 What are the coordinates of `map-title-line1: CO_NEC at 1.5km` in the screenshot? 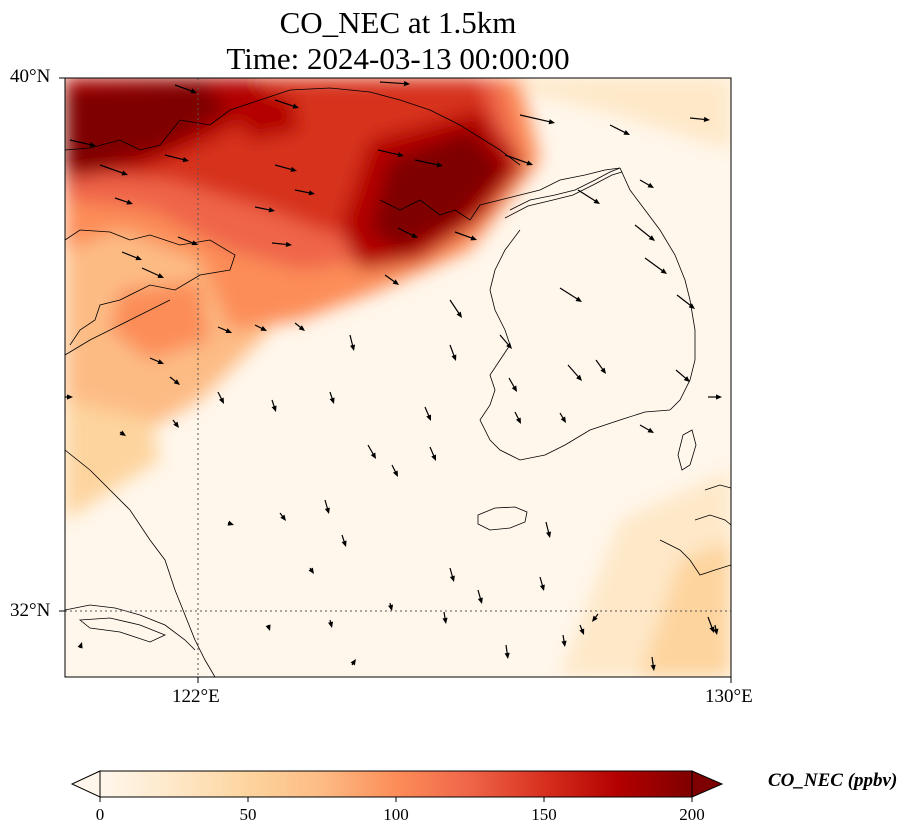 It's located at (398, 22).